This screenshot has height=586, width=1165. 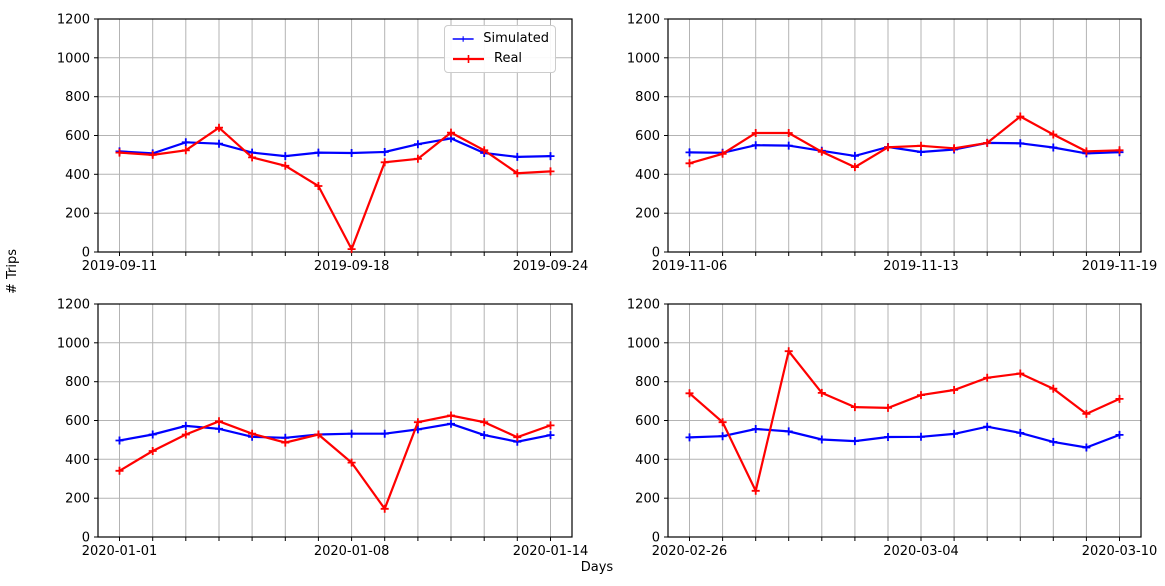 What do you see at coordinates (1120, 266) in the screenshot?
I see `x-tick-label: 2019-11-19` at bounding box center [1120, 266].